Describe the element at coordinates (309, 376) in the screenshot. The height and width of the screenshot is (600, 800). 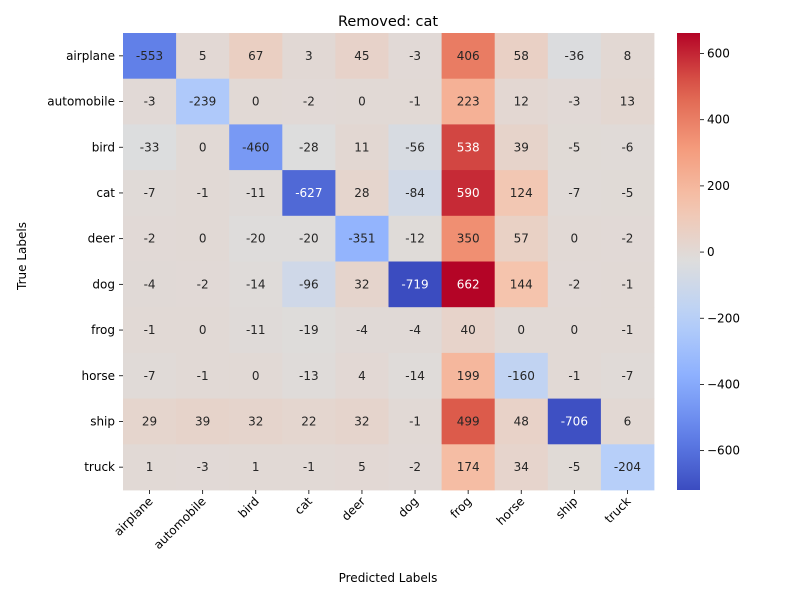
I see `cell-value-label: -13` at that location.